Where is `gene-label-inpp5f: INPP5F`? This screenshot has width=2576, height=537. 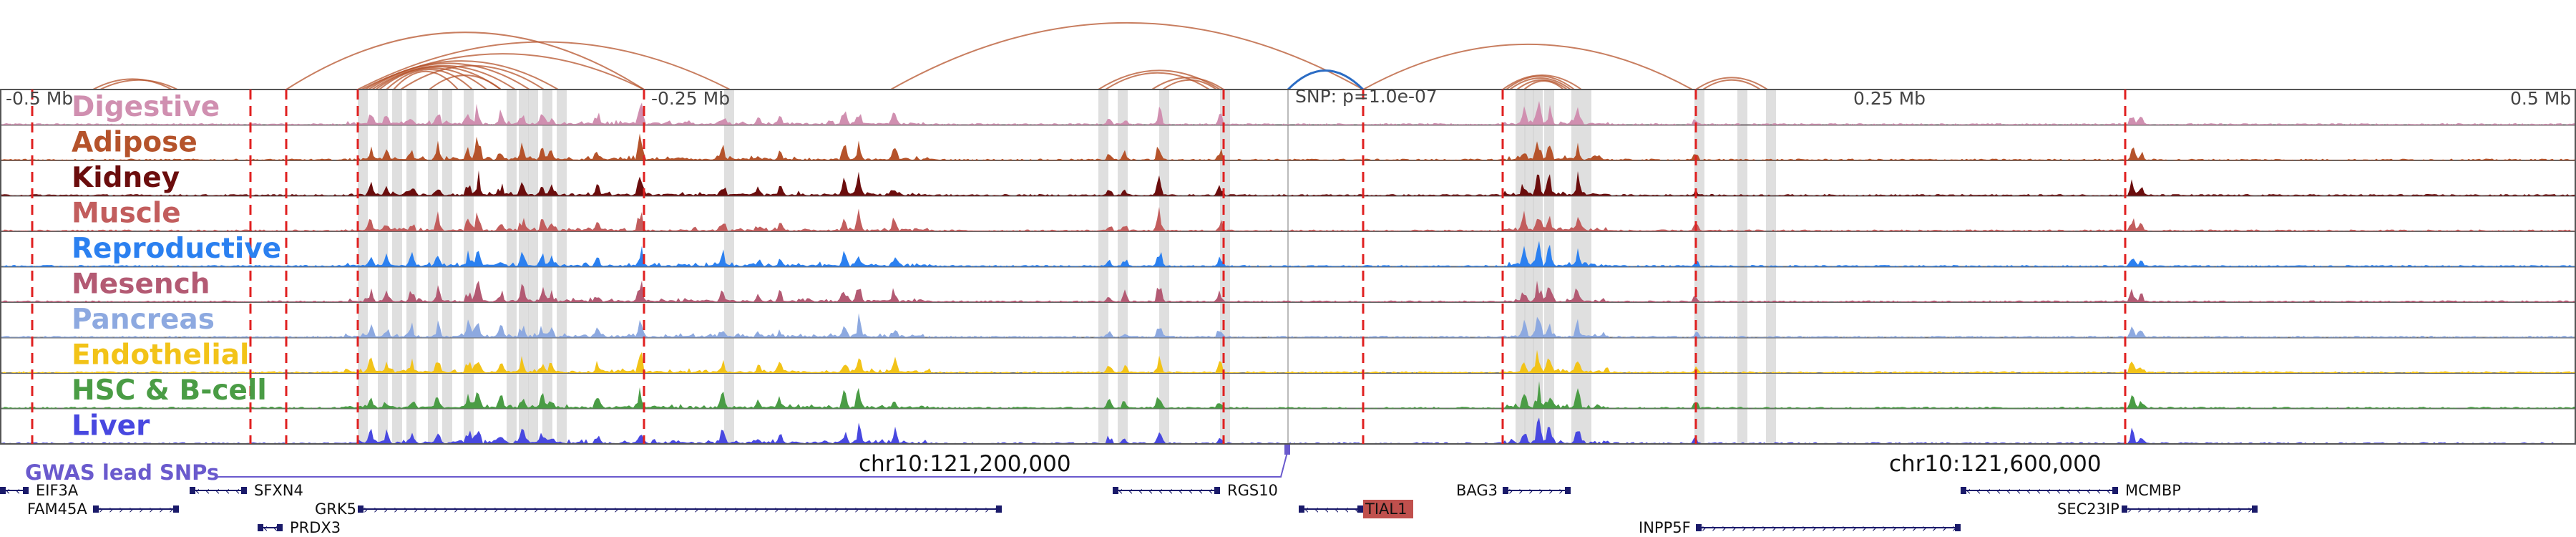 gene-label-inpp5f: INPP5F is located at coordinates (1665, 527).